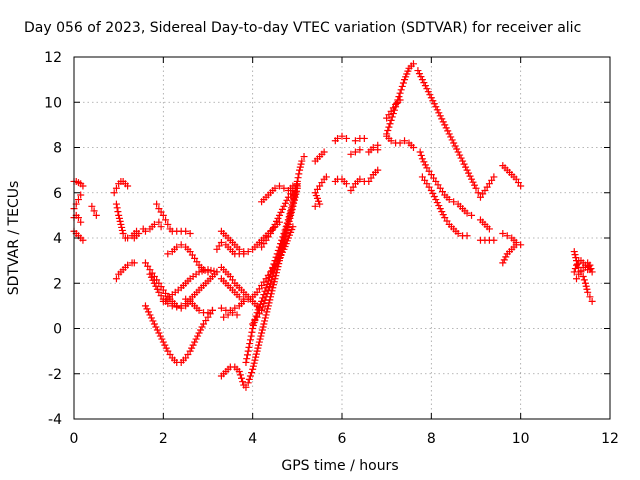  What do you see at coordinates (339, 466) in the screenshot?
I see `x-axis-title: GPS time / hours` at bounding box center [339, 466].